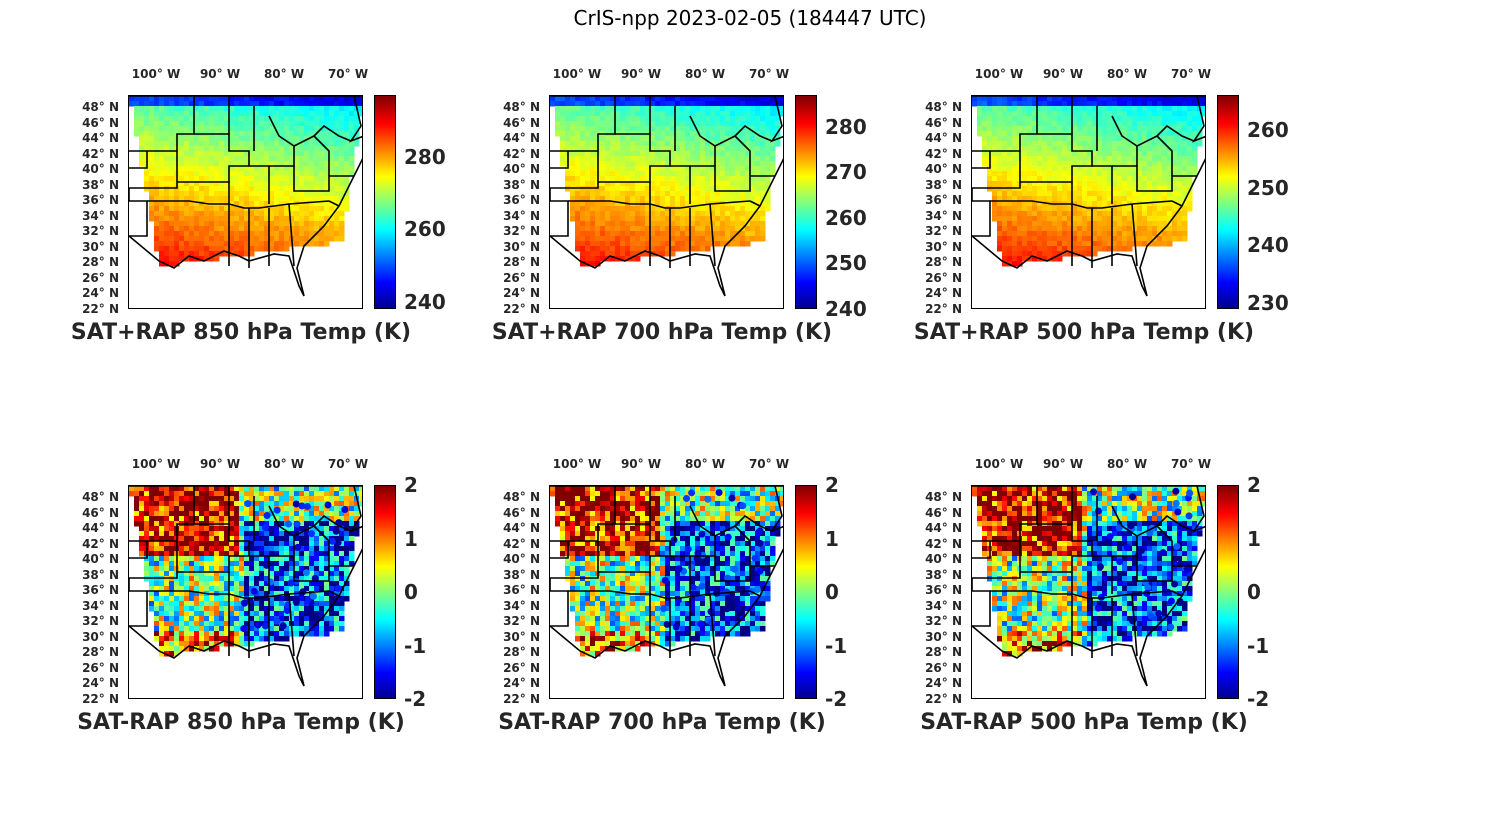  I want to click on panel-title: SAT-RAP 850 hPa Temp (K), so click(241, 722).